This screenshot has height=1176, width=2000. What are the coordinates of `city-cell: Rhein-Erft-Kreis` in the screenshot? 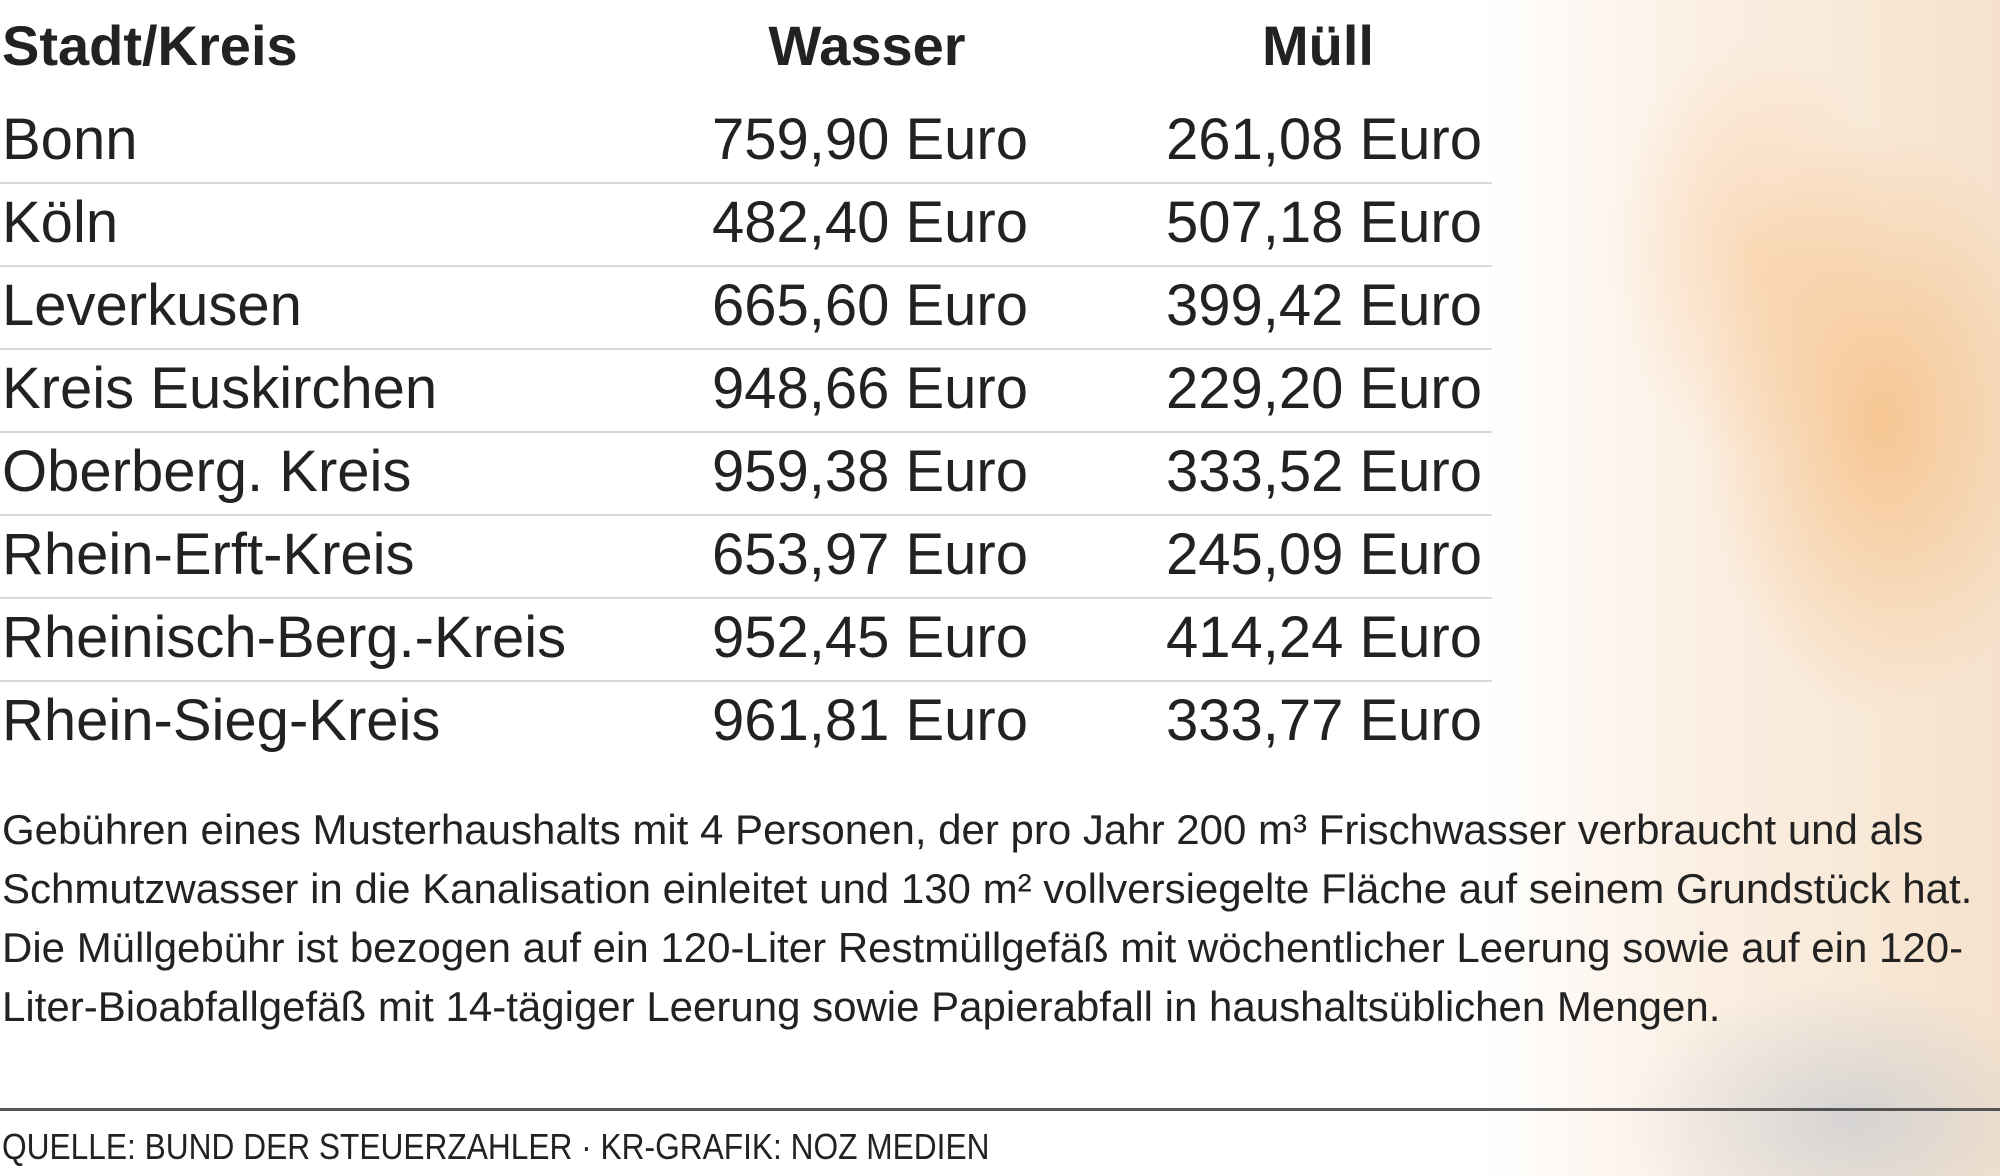 It's located at (208, 554).